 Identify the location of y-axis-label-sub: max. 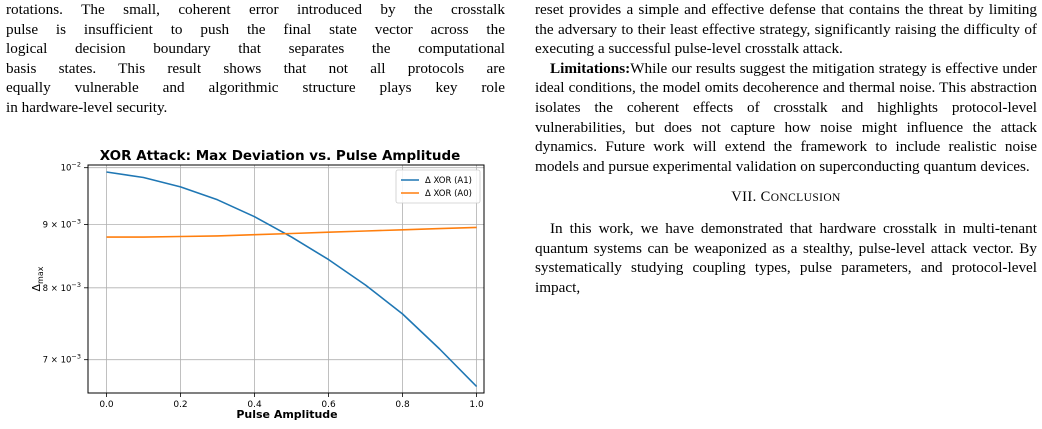
(40, 275).